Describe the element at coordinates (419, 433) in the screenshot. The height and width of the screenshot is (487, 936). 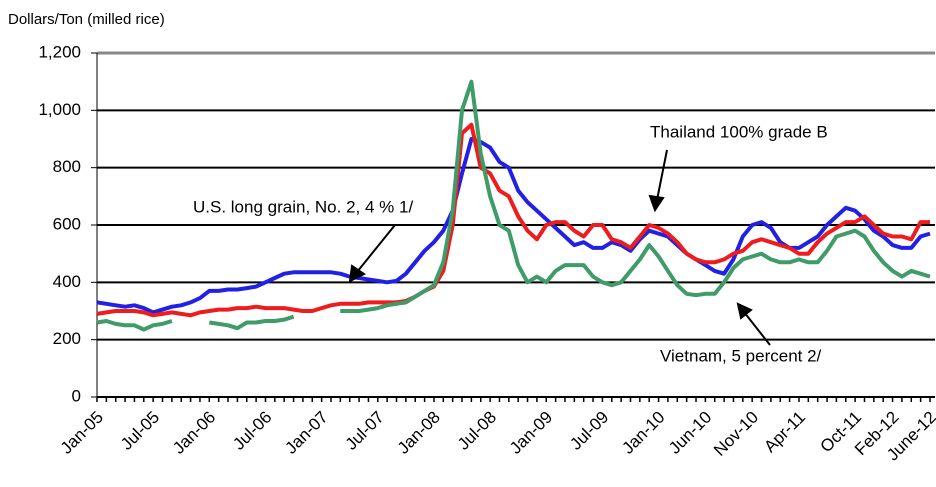
I see `x-tick-label: Jan-08` at that location.